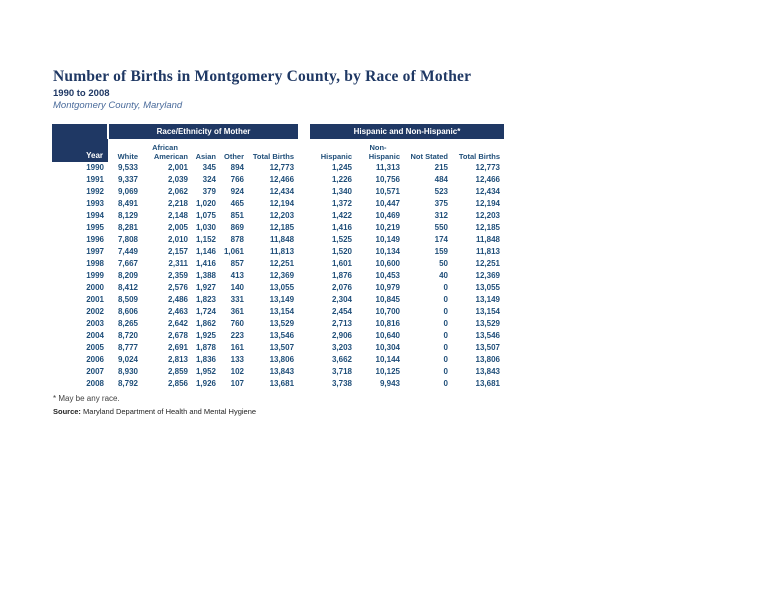  Describe the element at coordinates (127, 203) in the screenshot. I see `cell: 8,491` at that location.